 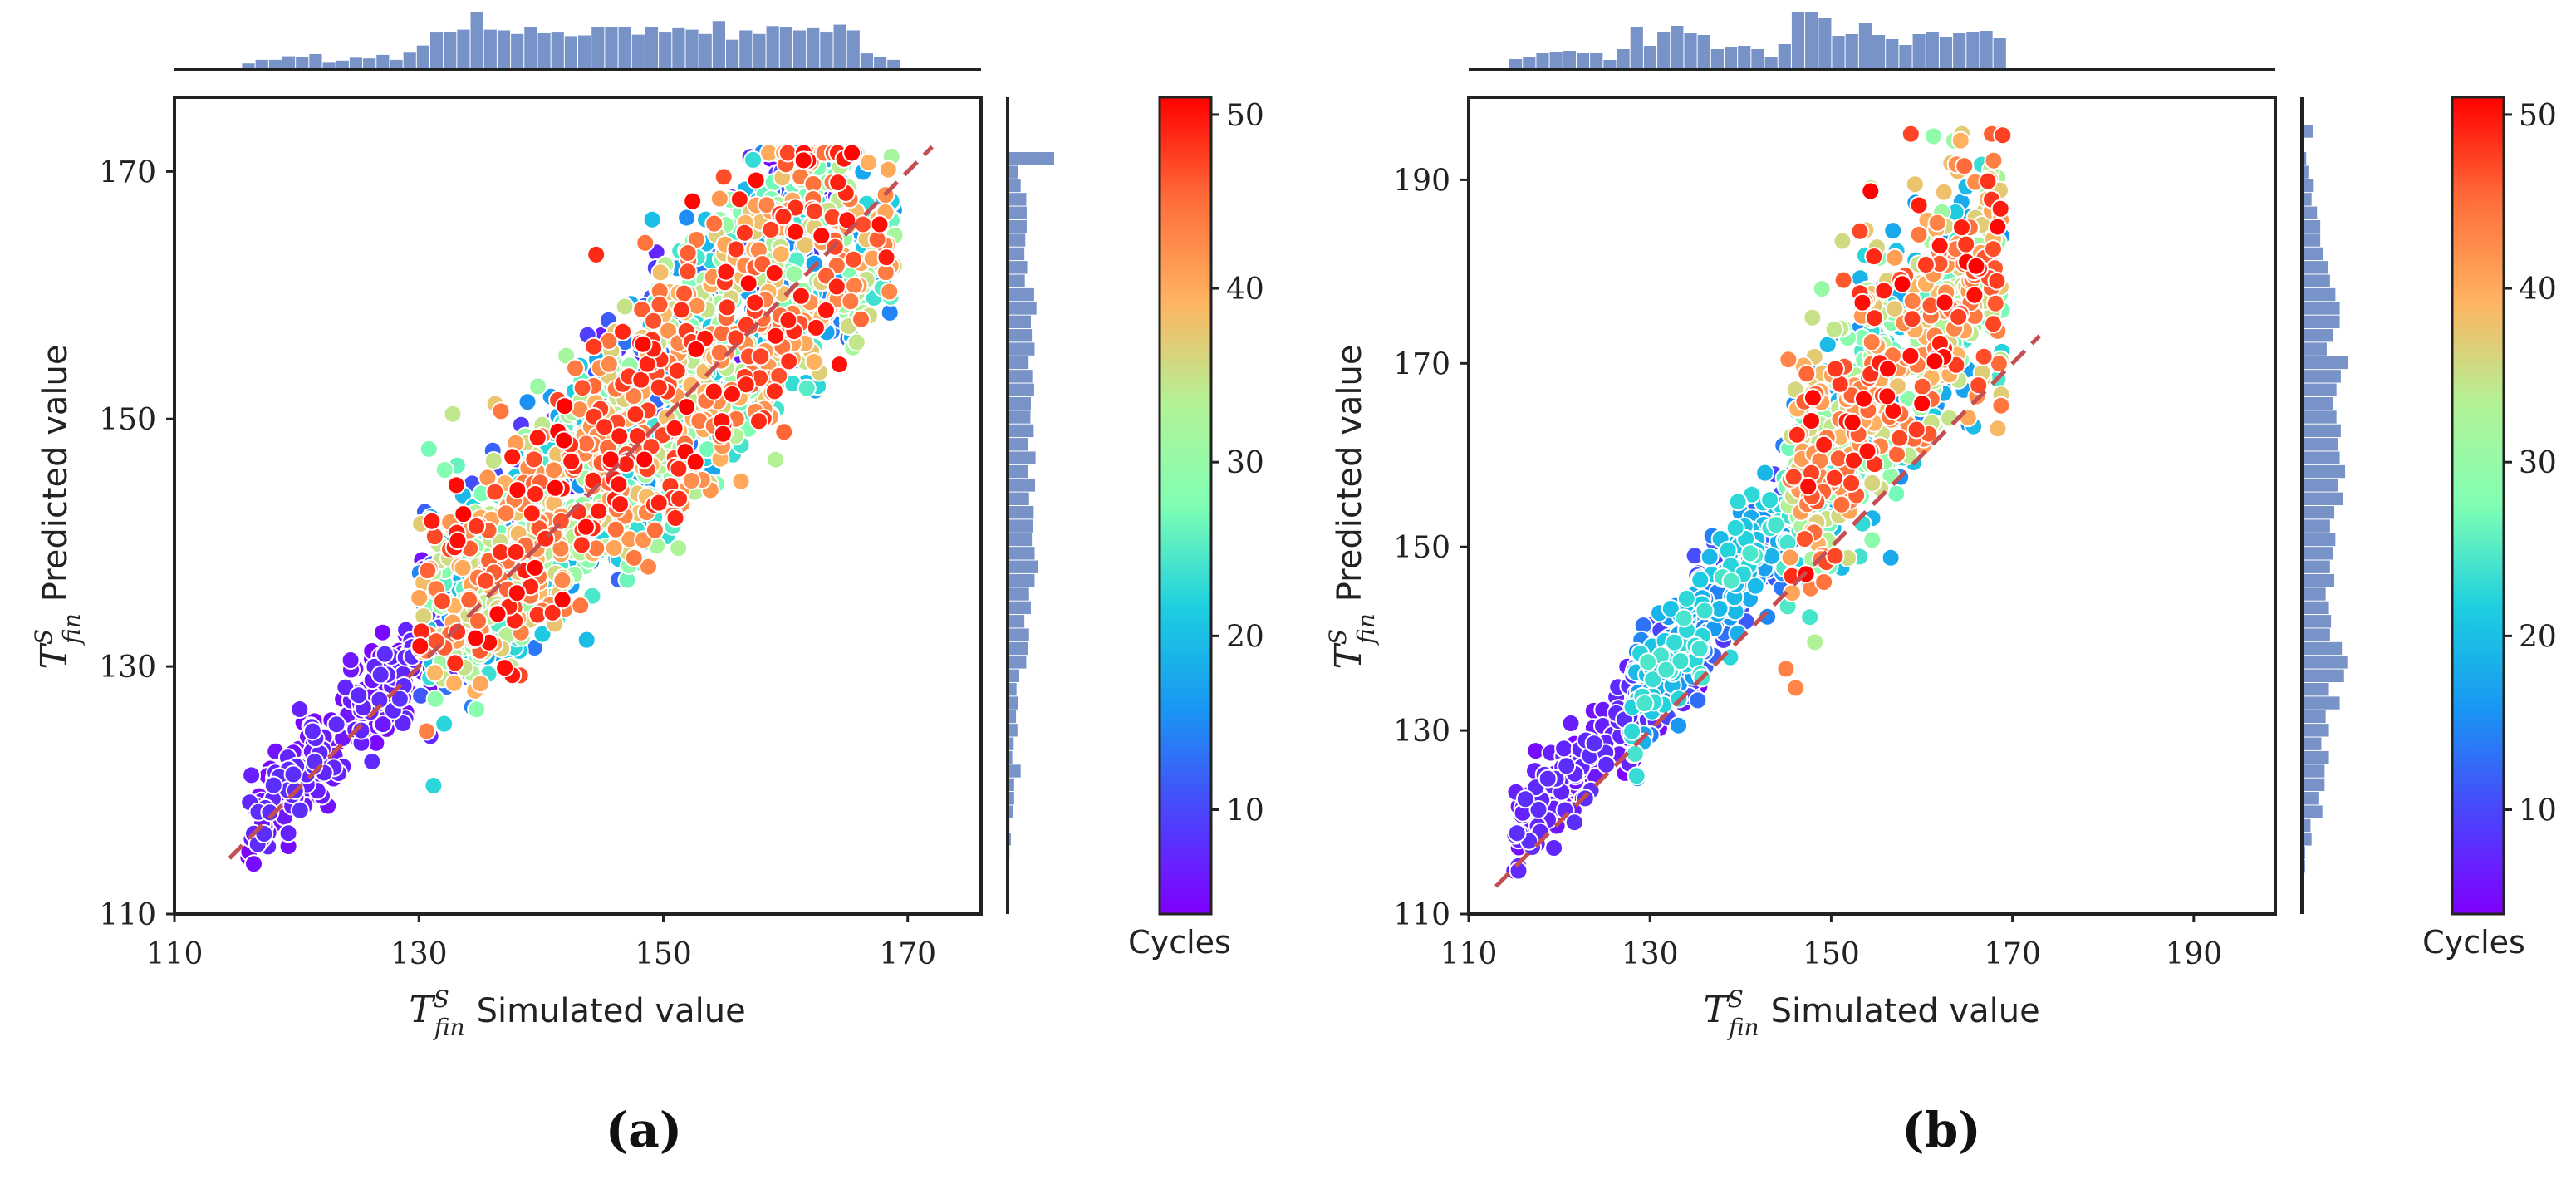 I want to click on colorbar-tick-label: 10, so click(x=2538, y=811).